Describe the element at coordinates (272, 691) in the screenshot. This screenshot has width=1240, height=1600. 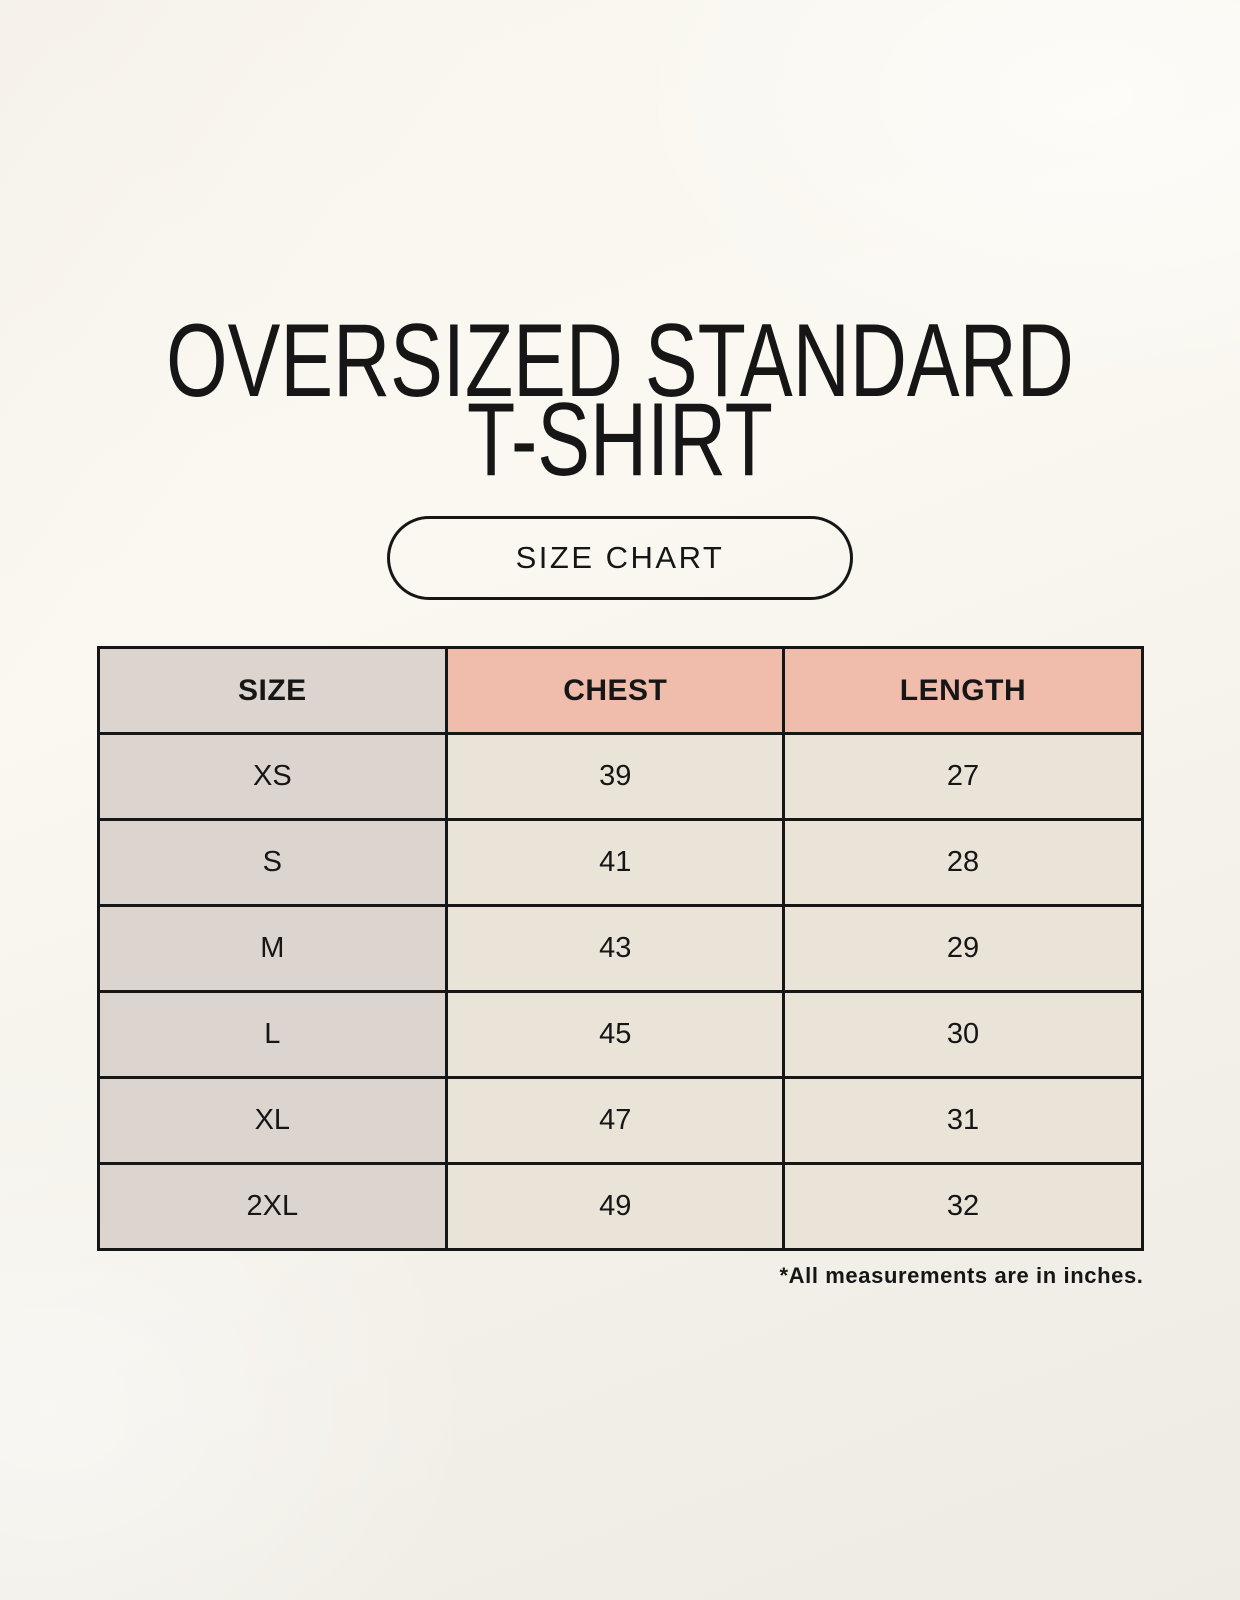
I see `column-header-size: SIZE` at that location.